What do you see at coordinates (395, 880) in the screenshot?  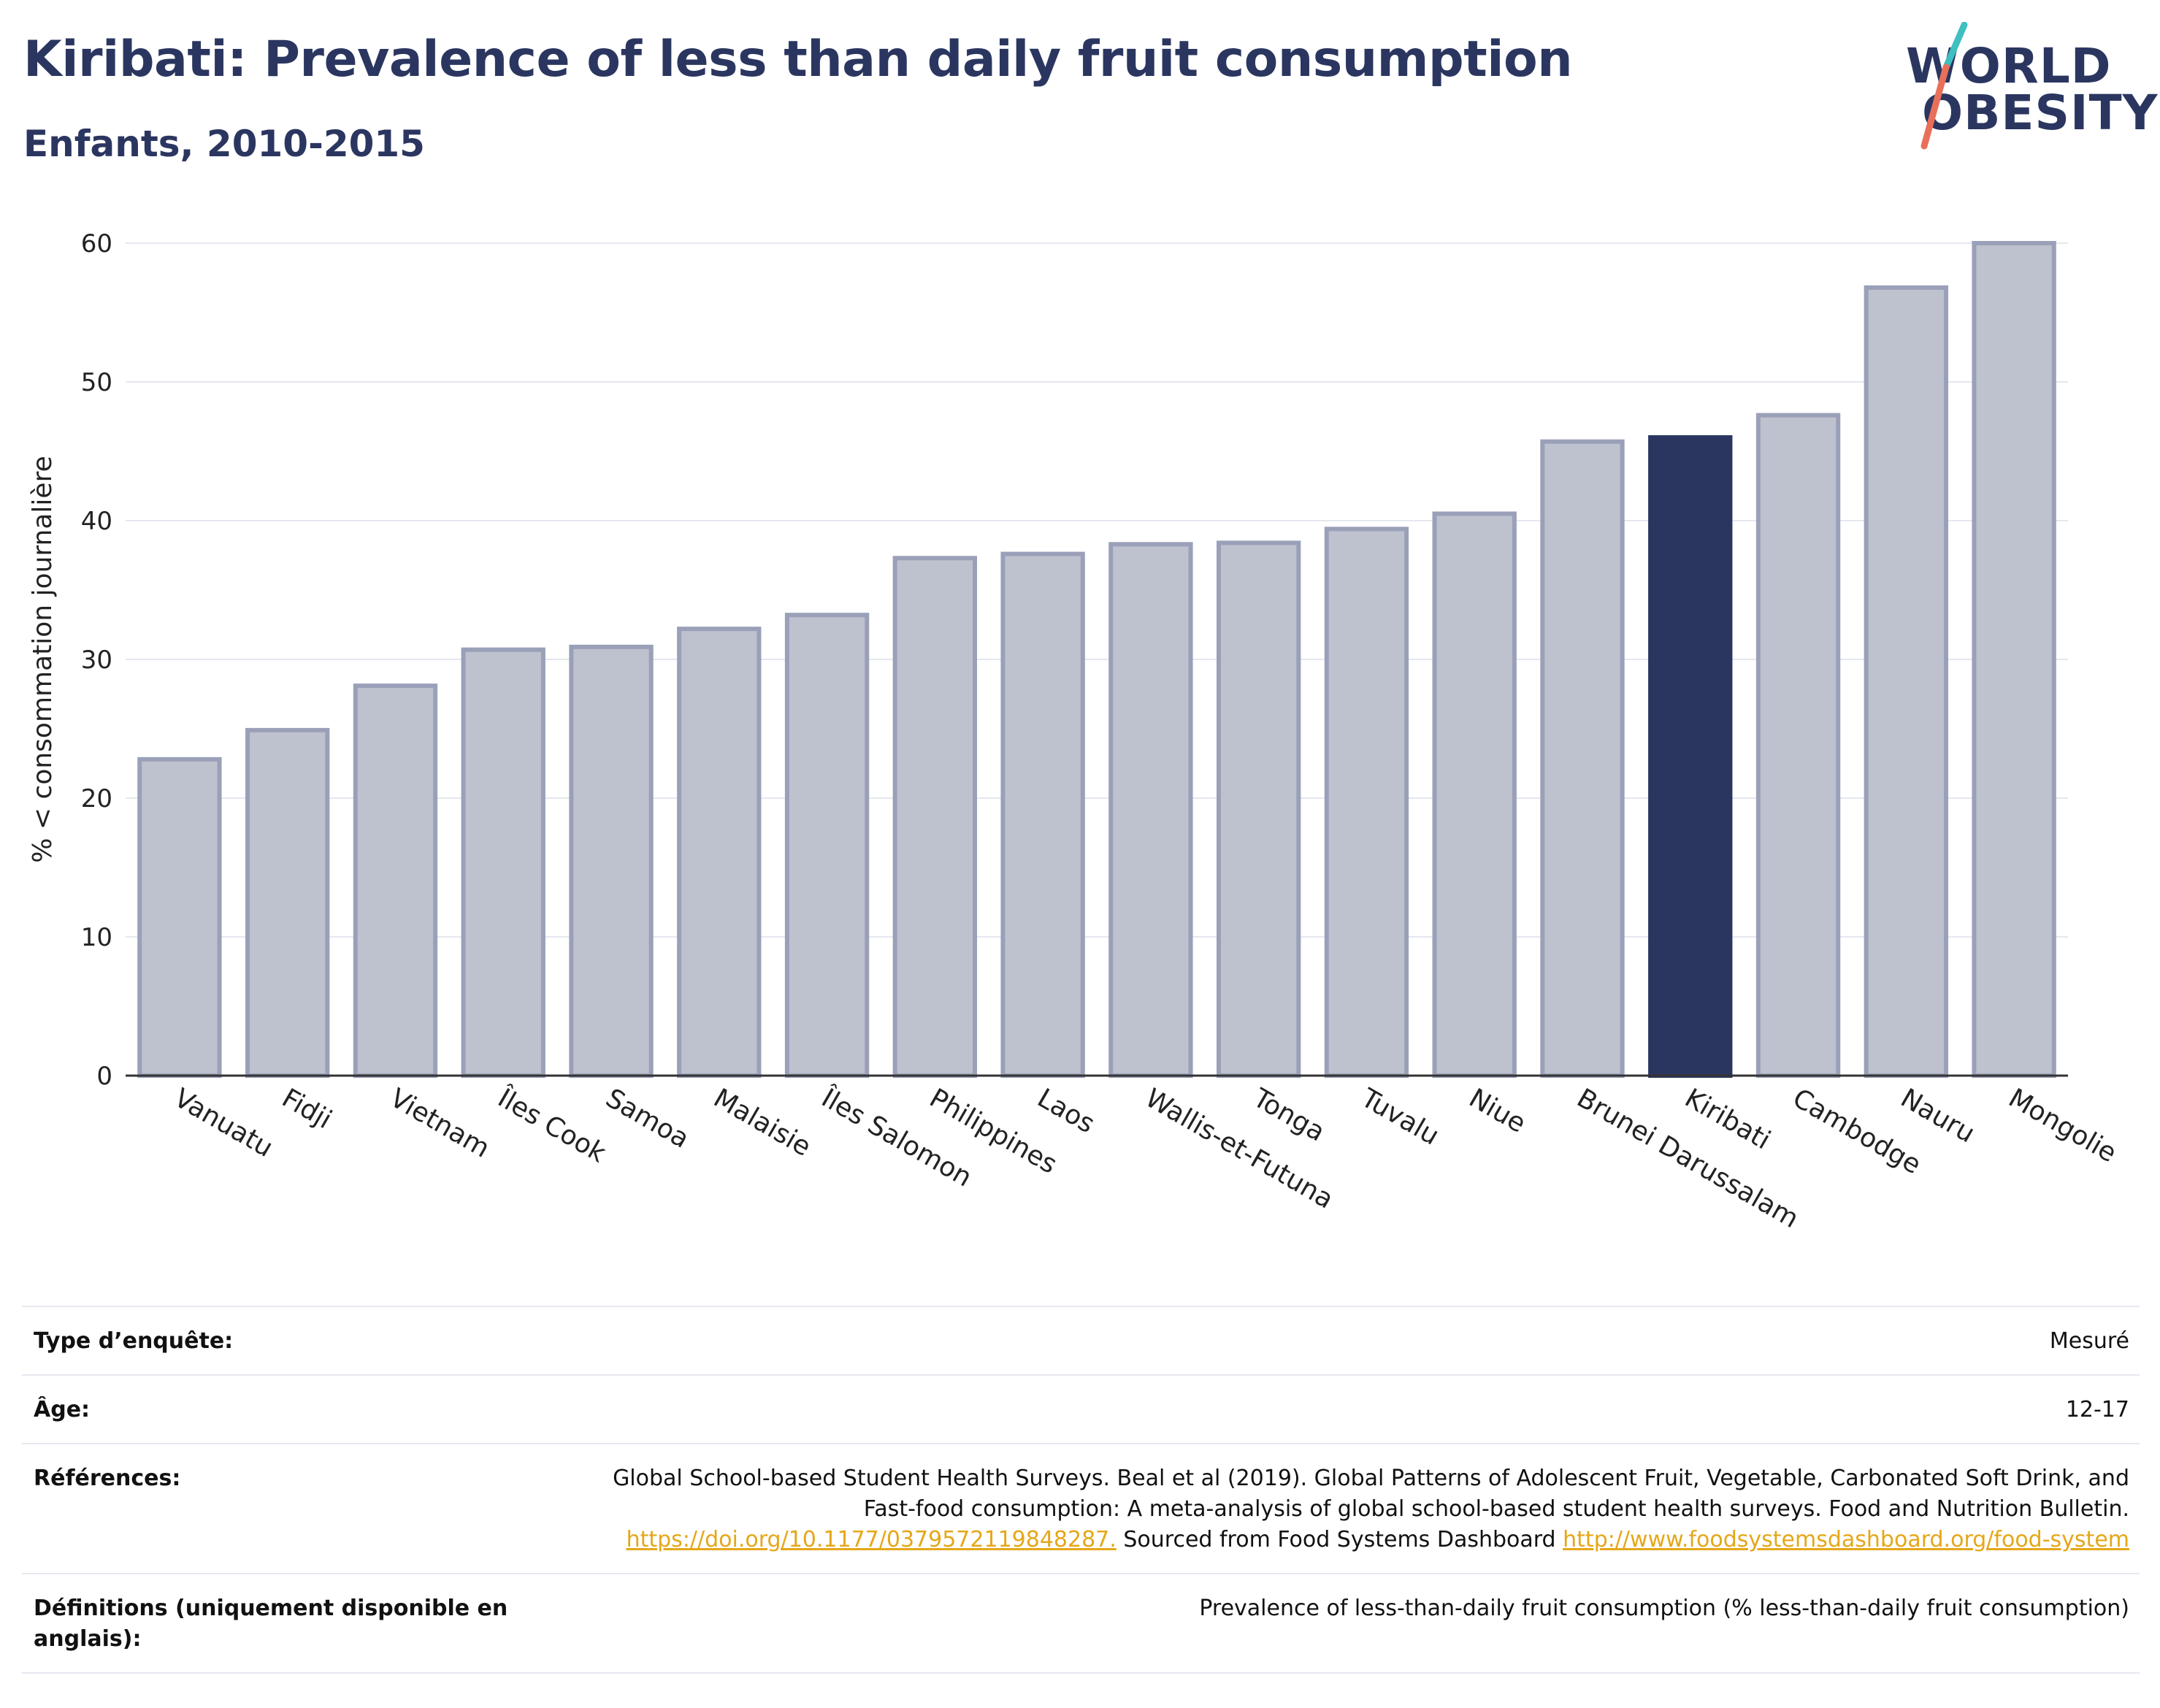 I see `bar-vietnam` at bounding box center [395, 880].